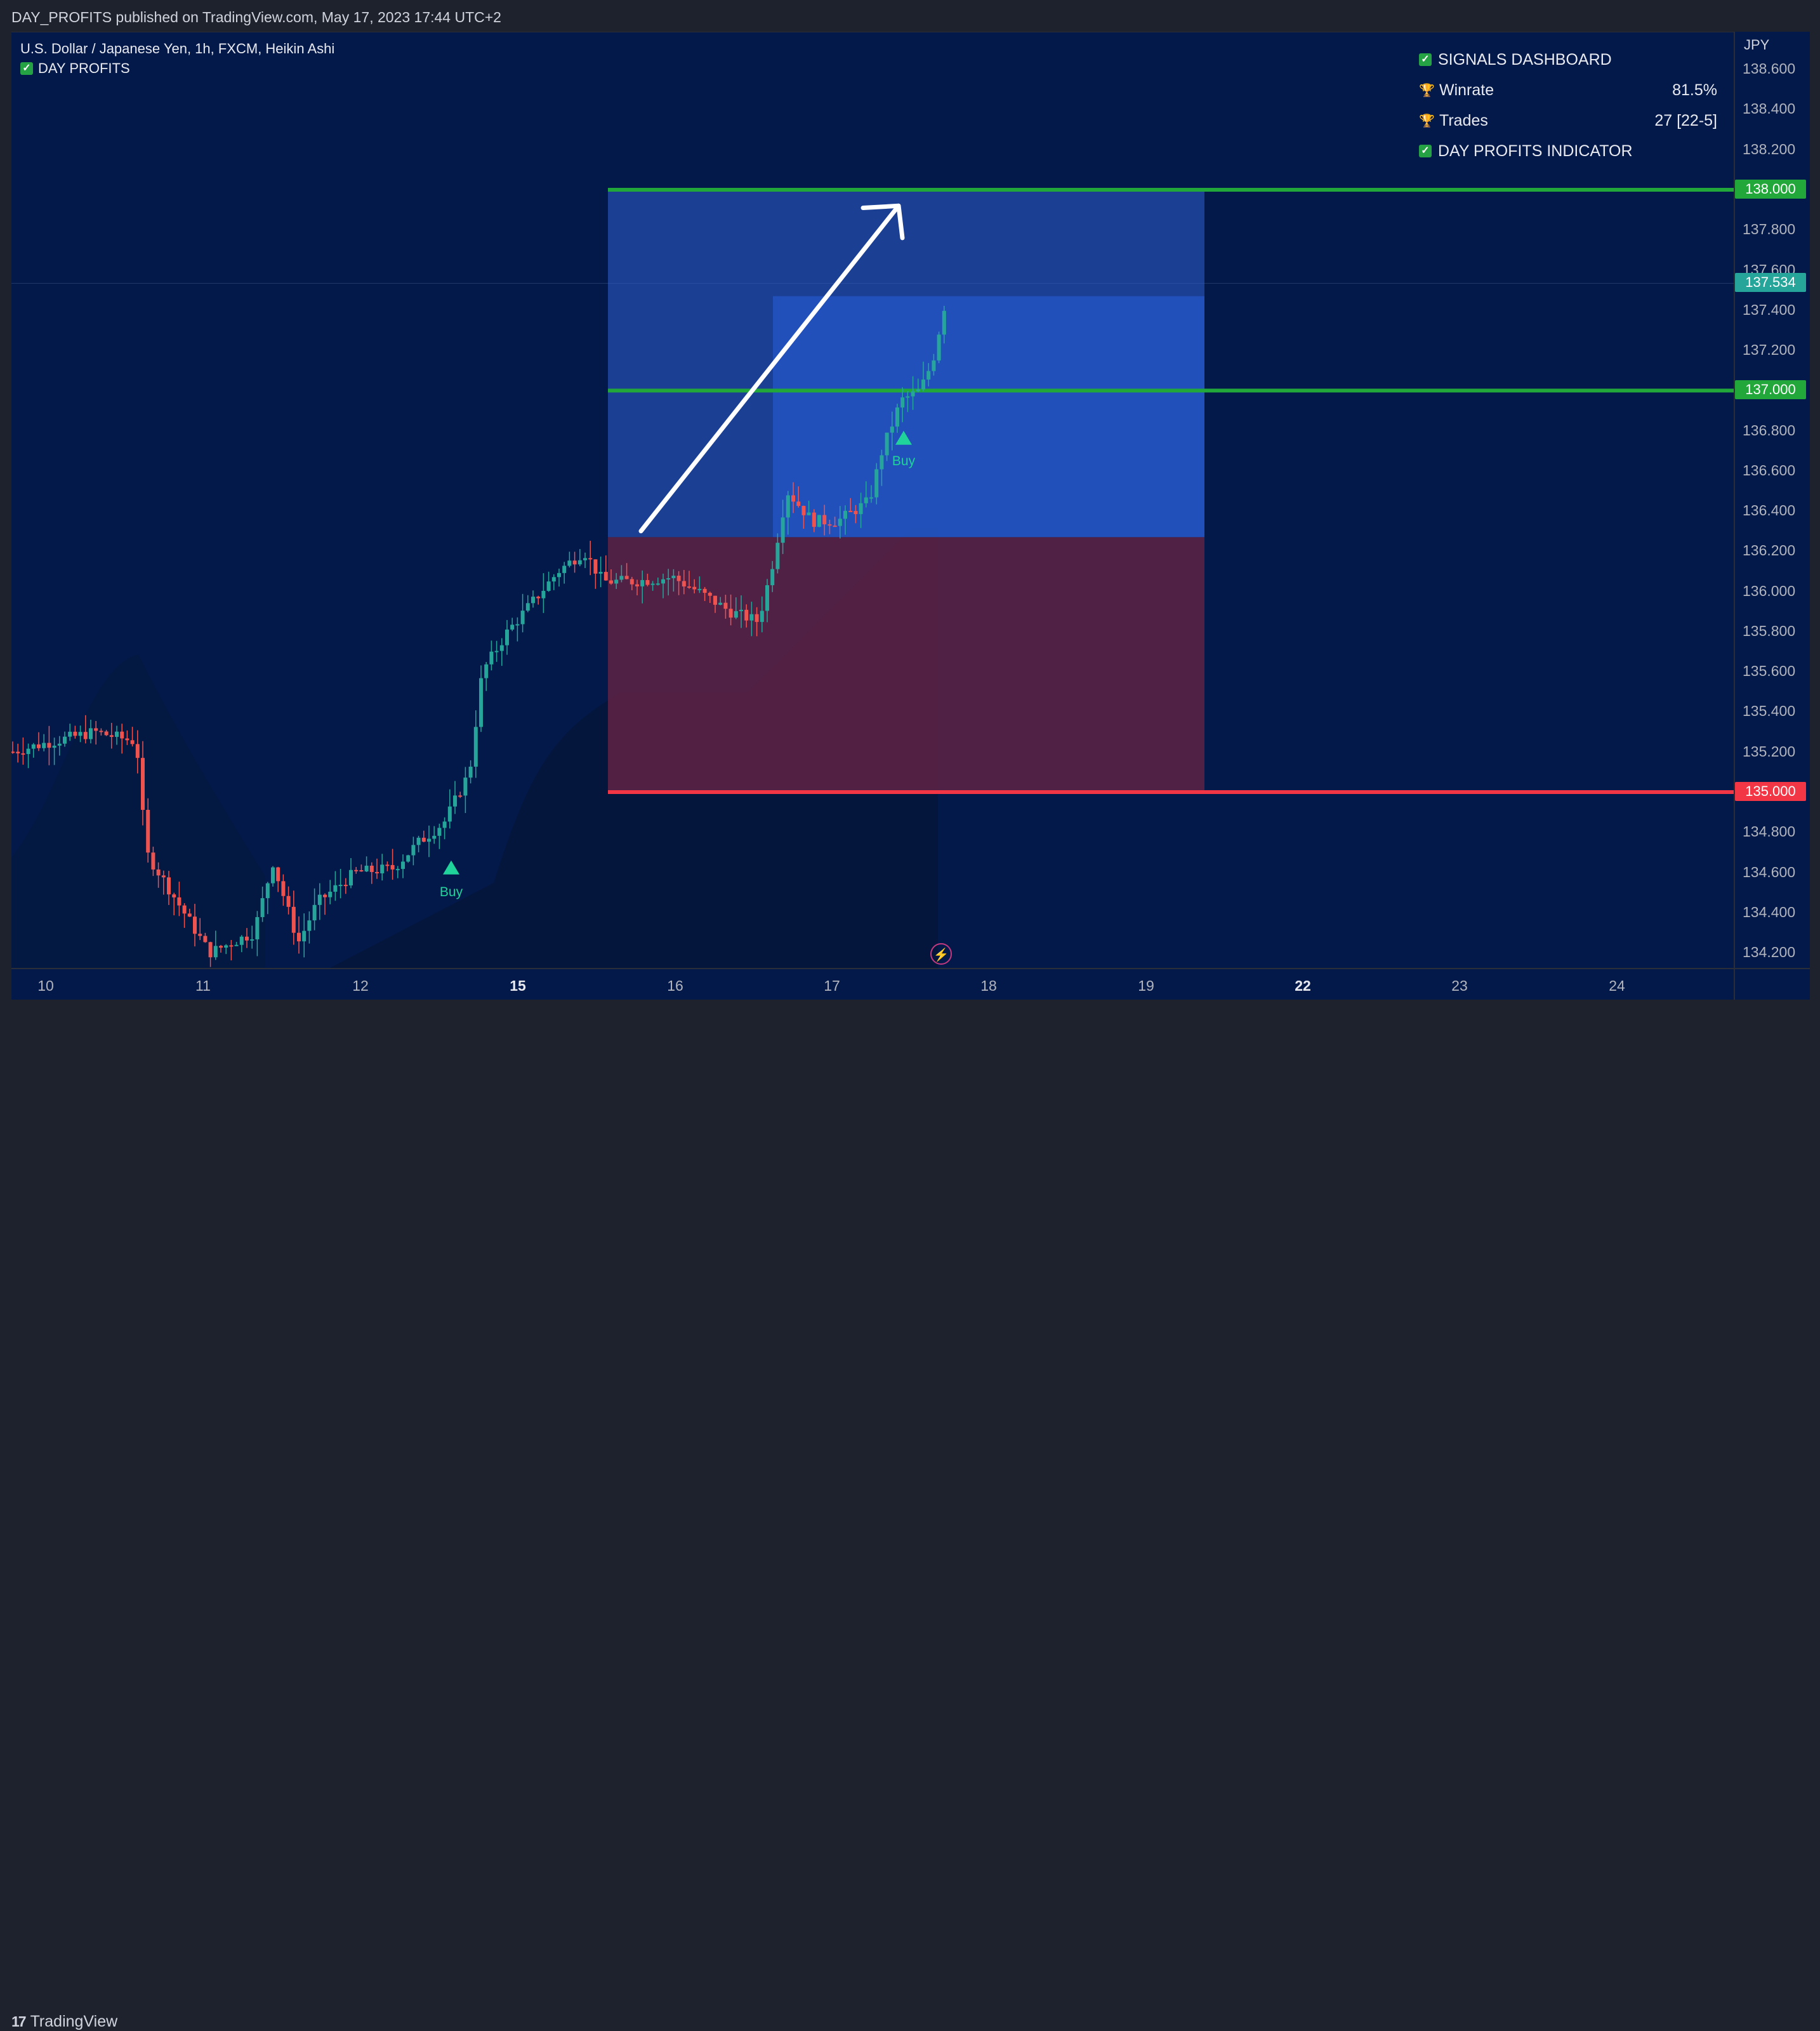 This screenshot has height=2031, width=1820. What do you see at coordinates (1568, 90) in the screenshot?
I see `dashboard-row-winrate: 🏆 Winrate 81.5%` at bounding box center [1568, 90].